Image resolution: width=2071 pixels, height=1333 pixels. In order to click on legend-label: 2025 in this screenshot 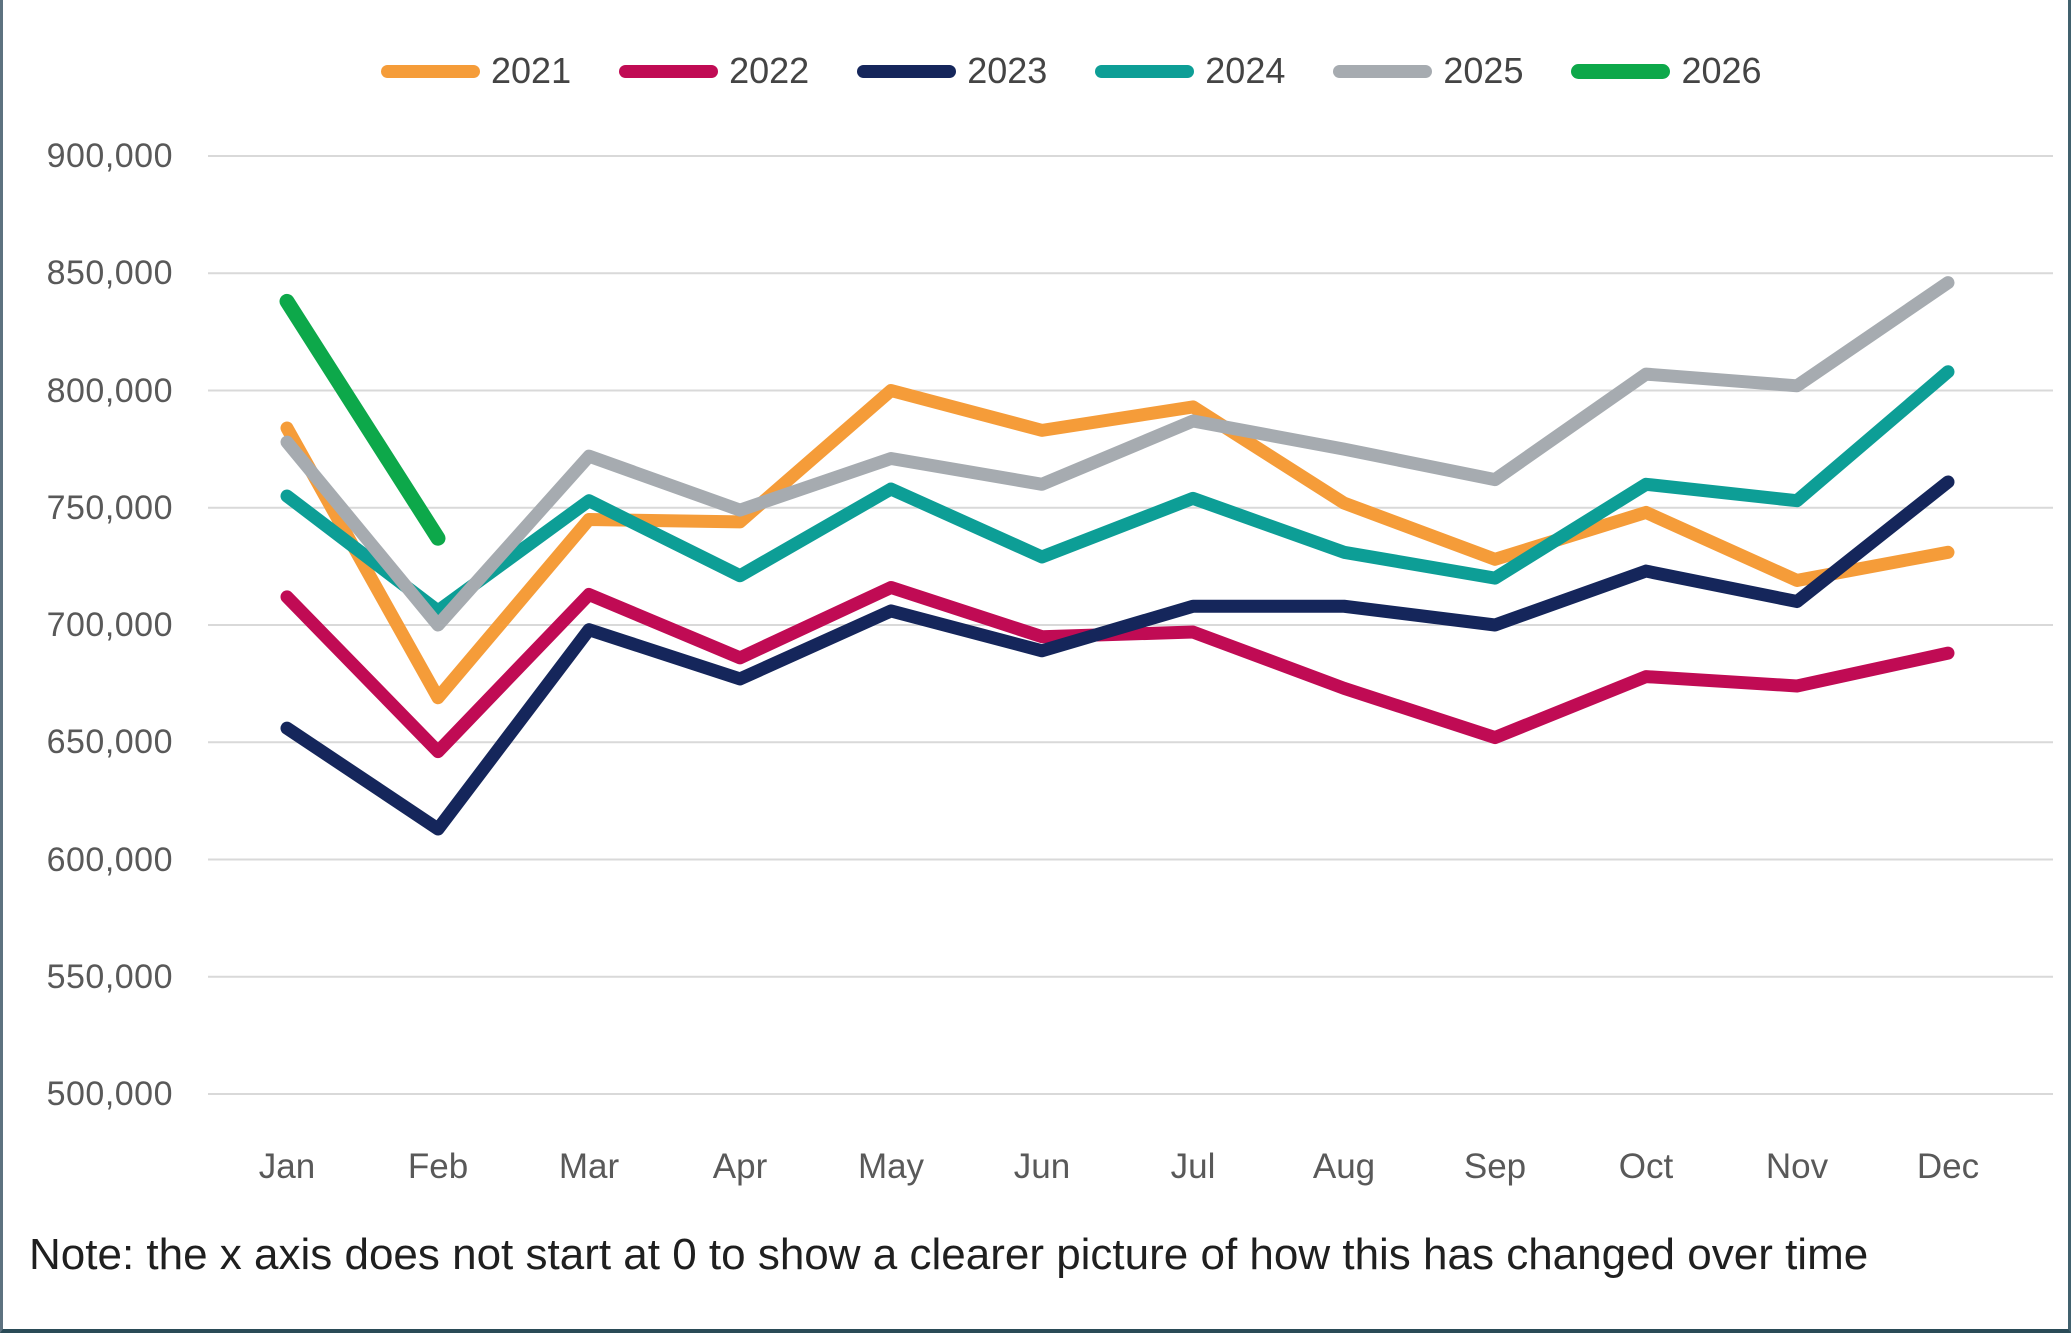, I will do `click(1483, 70)`.